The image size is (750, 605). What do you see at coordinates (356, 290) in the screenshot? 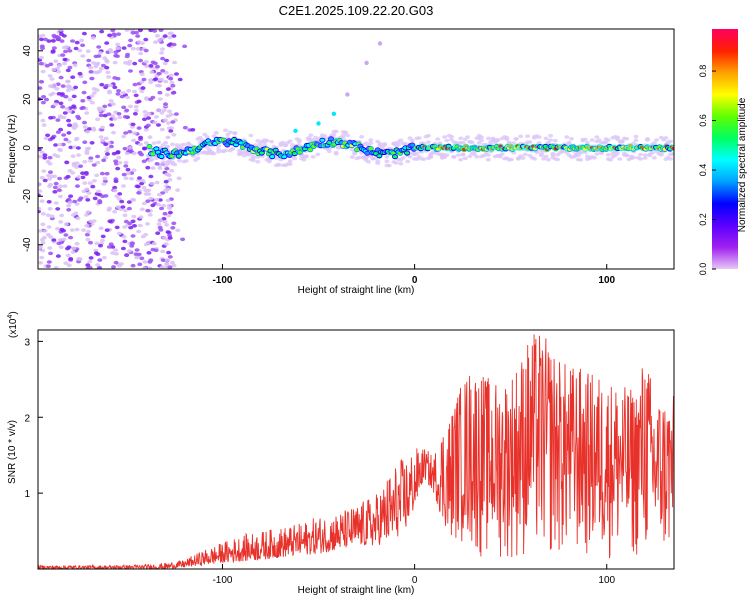
I see `spectrogram-x-label: Height of straight line (km)` at bounding box center [356, 290].